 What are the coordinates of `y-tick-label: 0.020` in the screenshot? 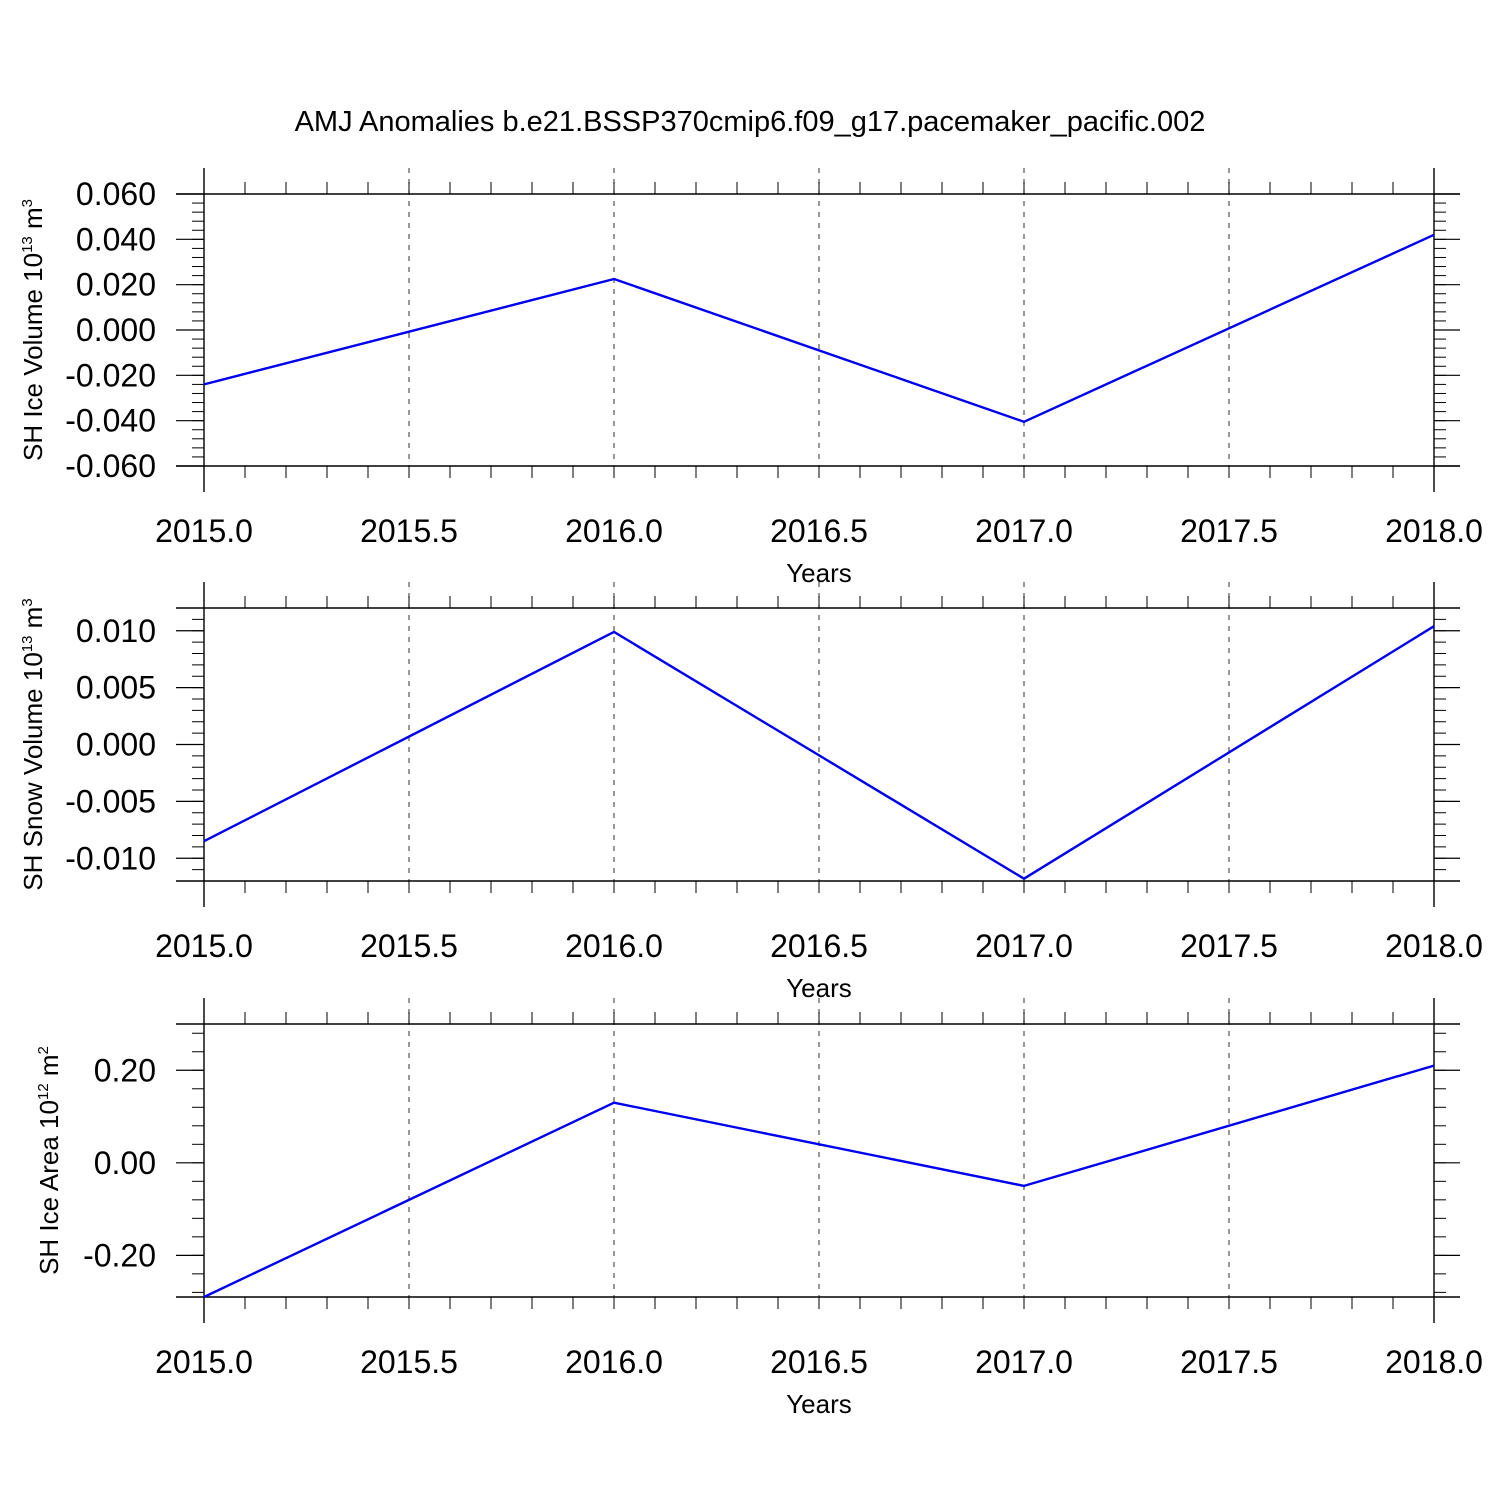 It's located at (116, 285).